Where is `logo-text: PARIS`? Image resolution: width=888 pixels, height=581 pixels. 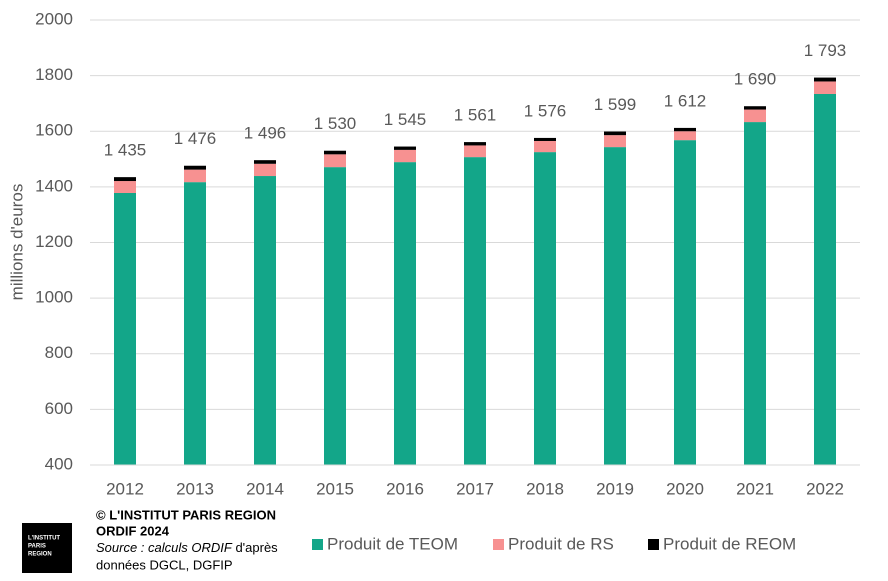
logo-text: PARIS is located at coordinates (37, 547).